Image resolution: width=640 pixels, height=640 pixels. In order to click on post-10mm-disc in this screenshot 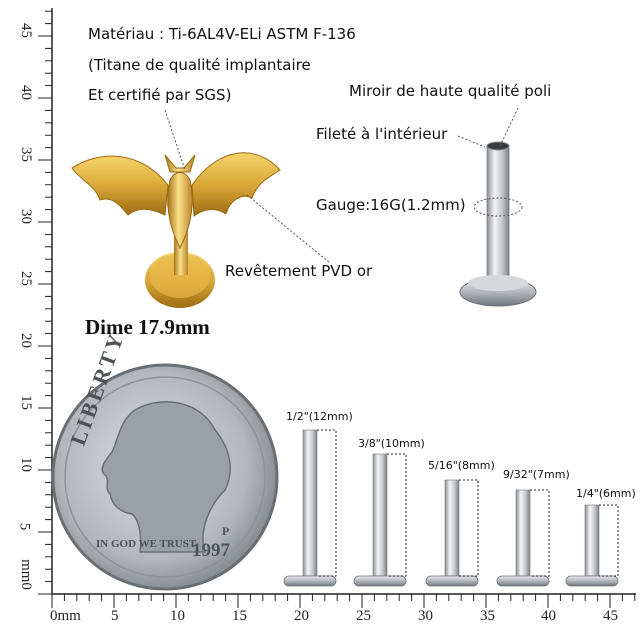, I will do `click(380, 581)`.